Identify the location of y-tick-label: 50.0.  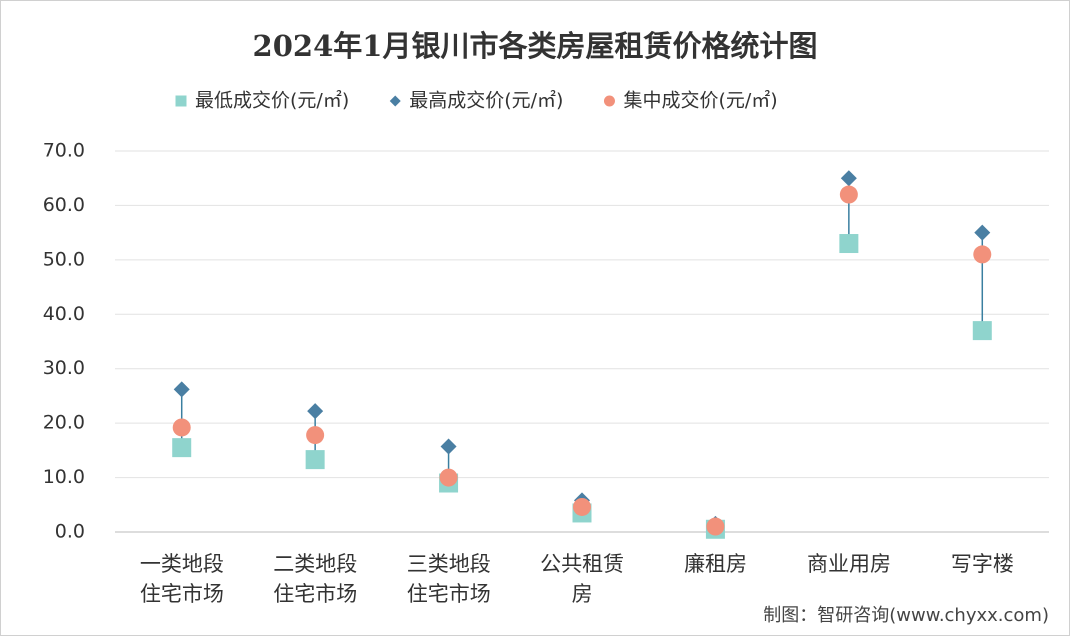
(64, 259).